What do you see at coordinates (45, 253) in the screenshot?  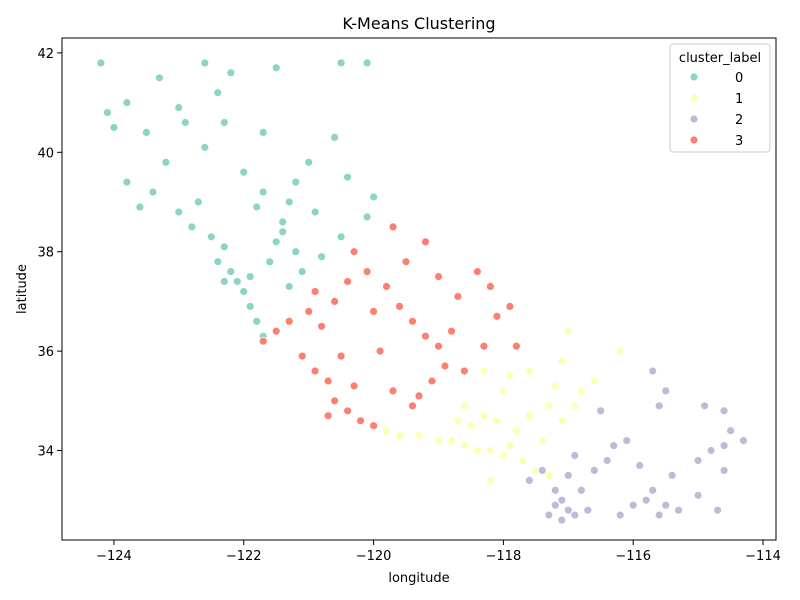 I see `y-tick-label: 38` at bounding box center [45, 253].